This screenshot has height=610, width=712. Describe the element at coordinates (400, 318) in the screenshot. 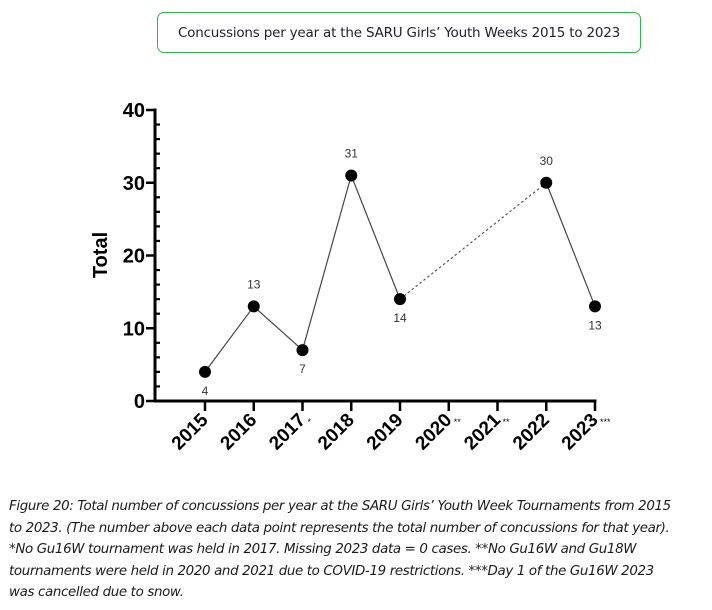

I see `data-label: 14` at that location.